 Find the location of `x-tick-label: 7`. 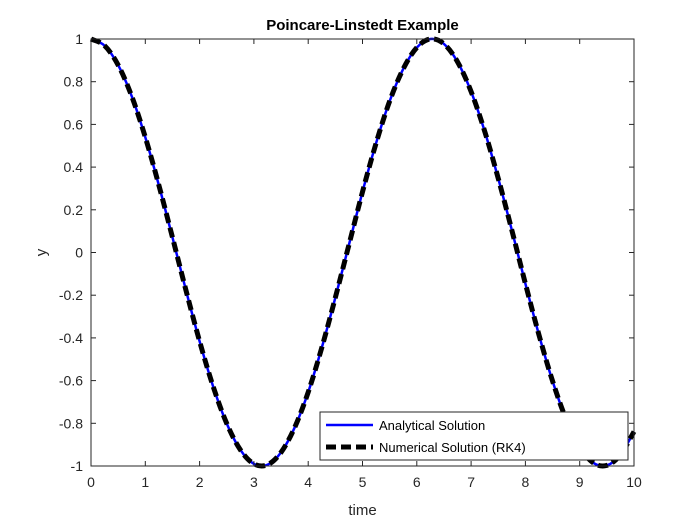

x-tick-label: 7 is located at coordinates (471, 482).